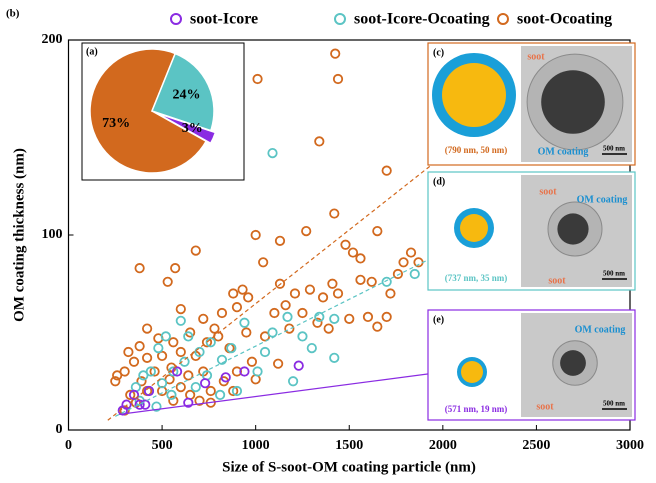 The image size is (656, 483). Describe the element at coordinates (476, 278) in the screenshot. I see `inset-caption: (737 nm, 35 nm)` at that location.